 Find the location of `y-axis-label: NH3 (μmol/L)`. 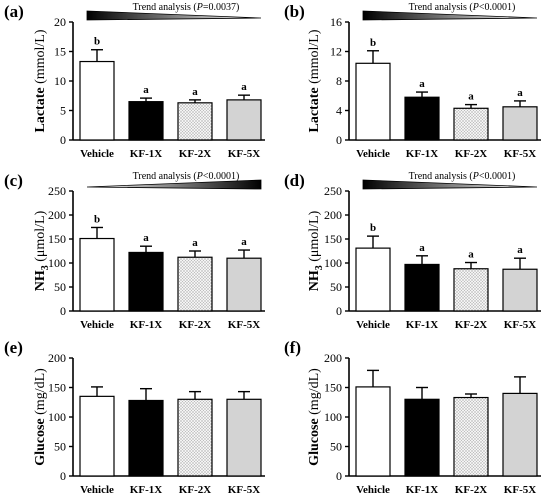

y-axis-label: NH3 (μmol/L) is located at coordinates (42, 250).